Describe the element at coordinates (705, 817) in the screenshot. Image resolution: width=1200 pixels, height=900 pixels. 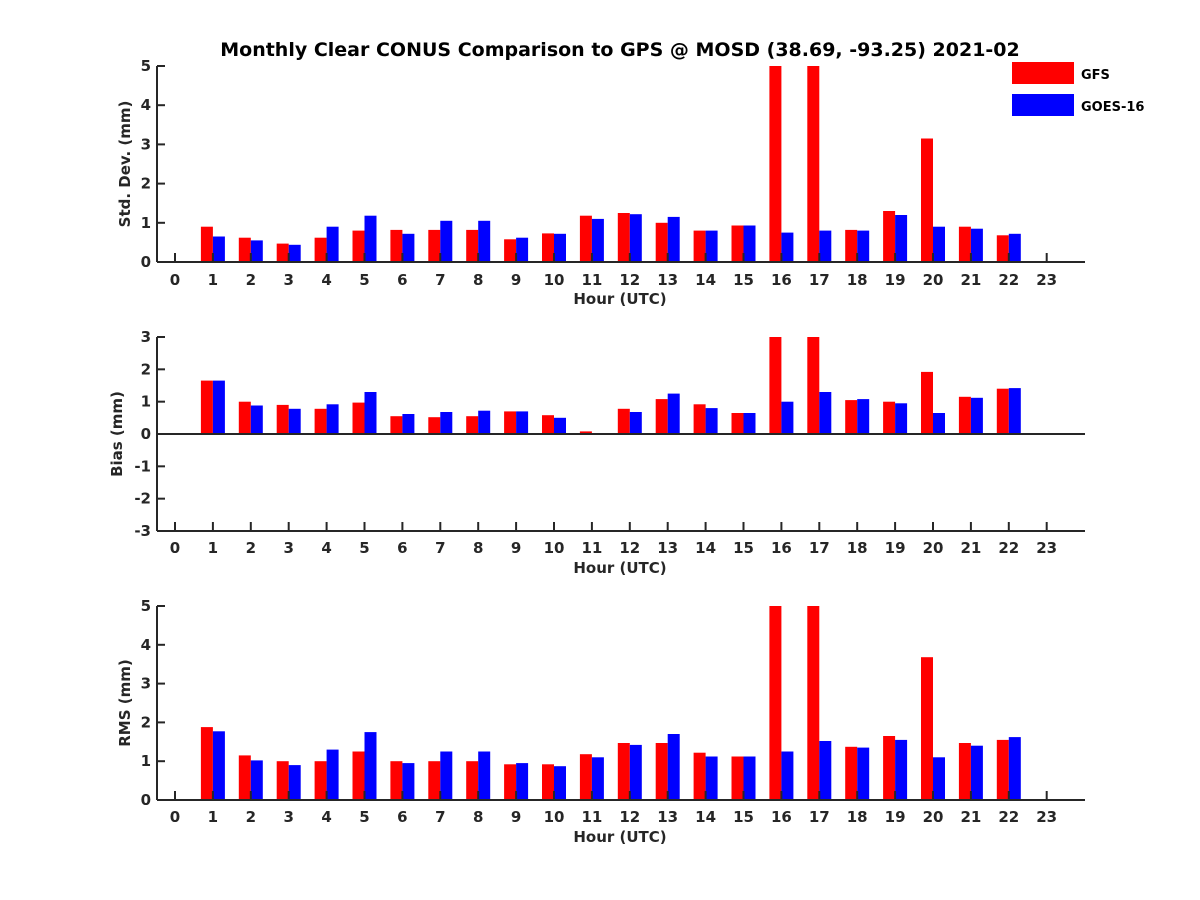
I see `rms-x-tick-label: 14` at that location.